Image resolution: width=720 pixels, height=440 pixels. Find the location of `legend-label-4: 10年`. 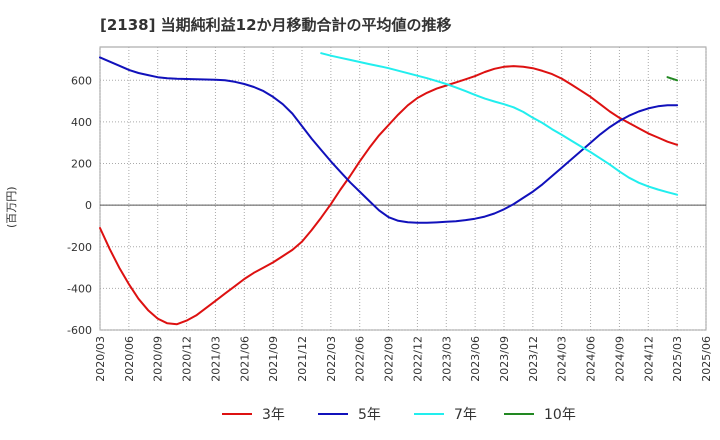

legend-label-4: 10年 is located at coordinates (560, 415).